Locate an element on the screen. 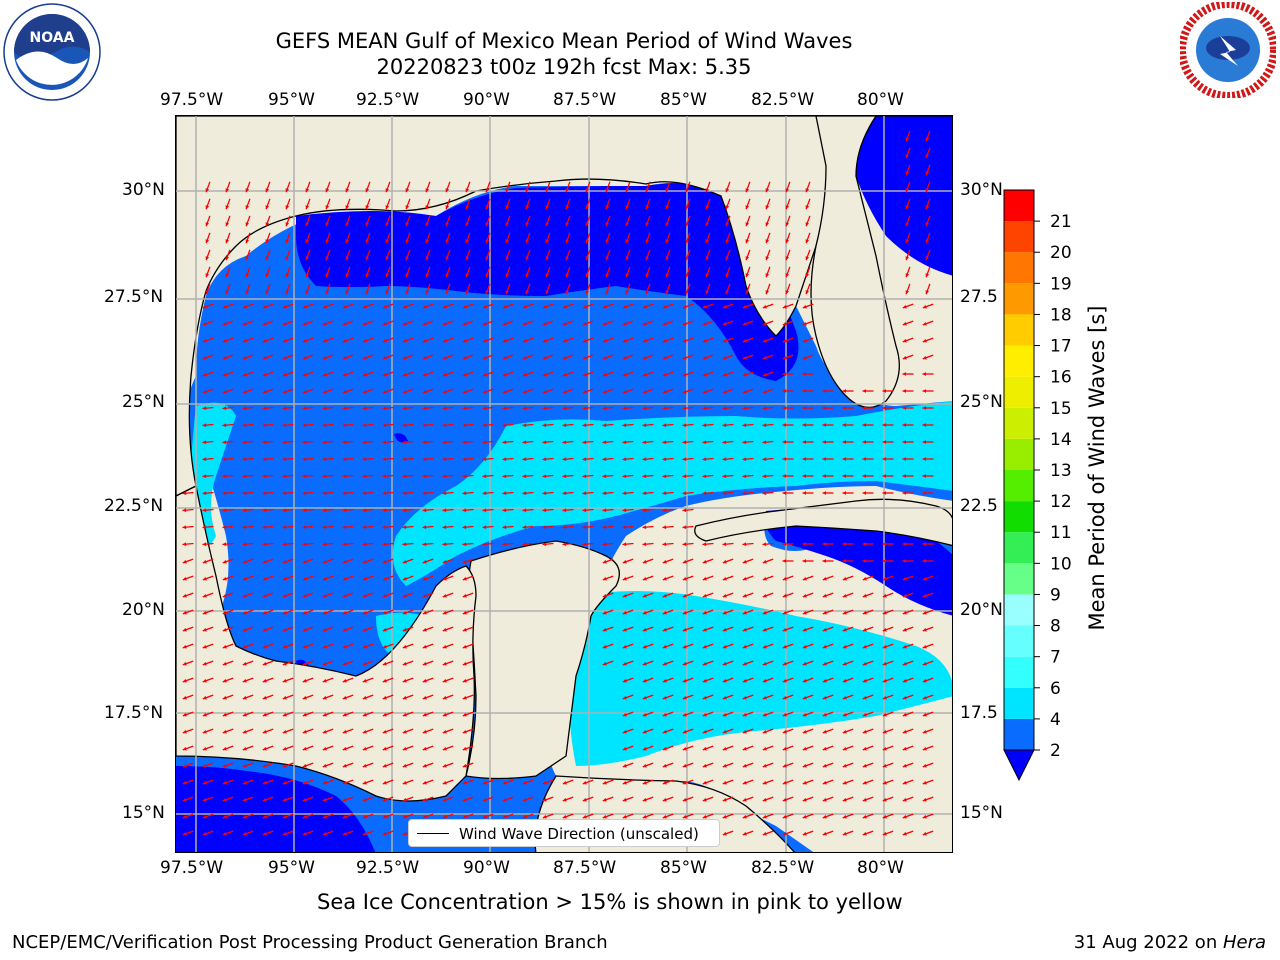 Image resolution: width=1280 pixels, height=960 pixels. lat-tick-left: 17.5°N is located at coordinates (134, 713).